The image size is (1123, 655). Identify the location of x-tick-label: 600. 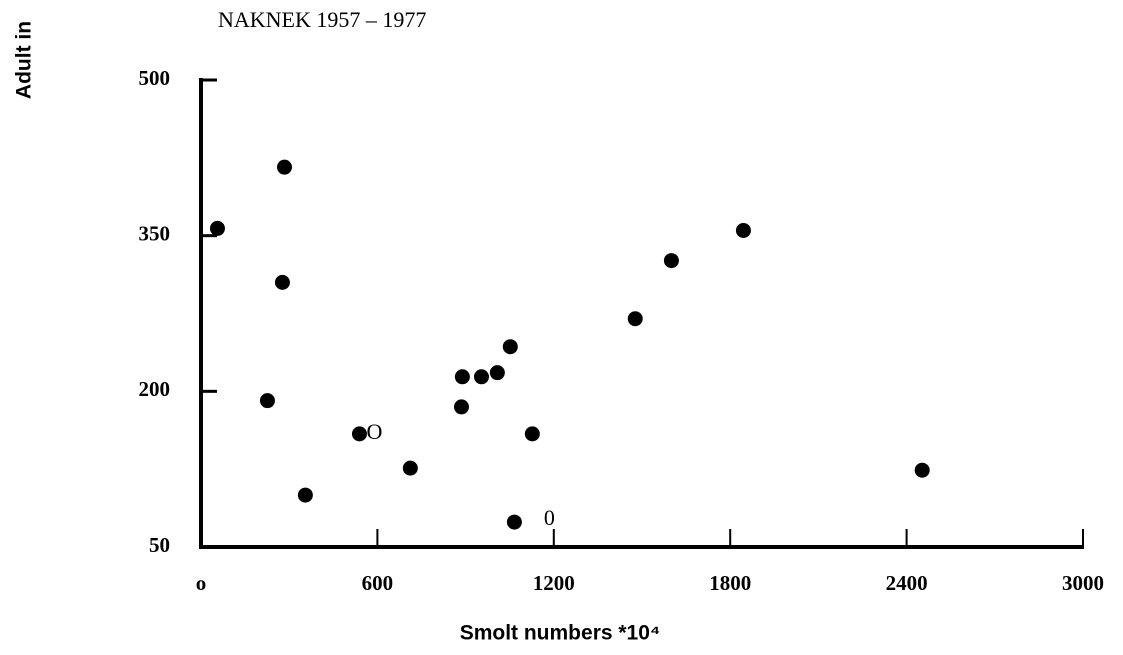
(378, 583).